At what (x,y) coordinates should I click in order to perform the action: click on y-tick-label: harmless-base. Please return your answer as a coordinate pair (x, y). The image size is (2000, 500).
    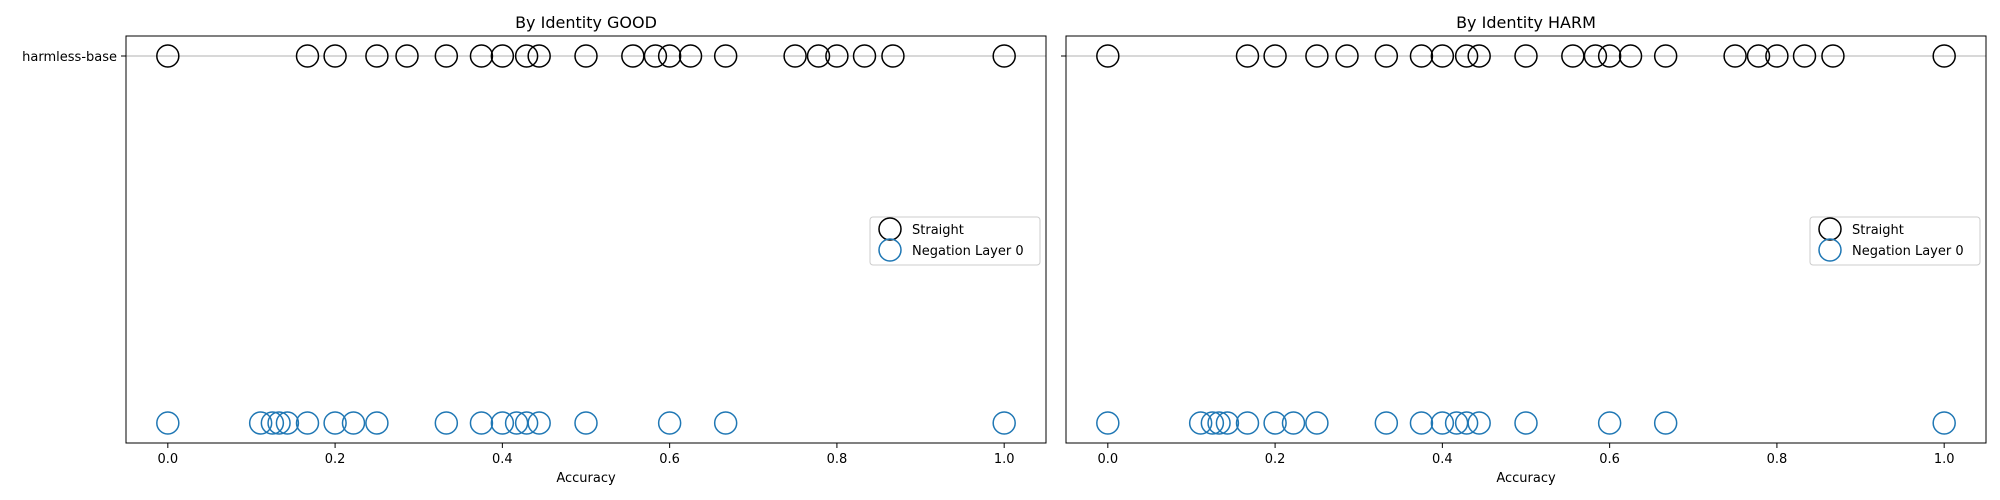
    Looking at the image, I should click on (69, 57).